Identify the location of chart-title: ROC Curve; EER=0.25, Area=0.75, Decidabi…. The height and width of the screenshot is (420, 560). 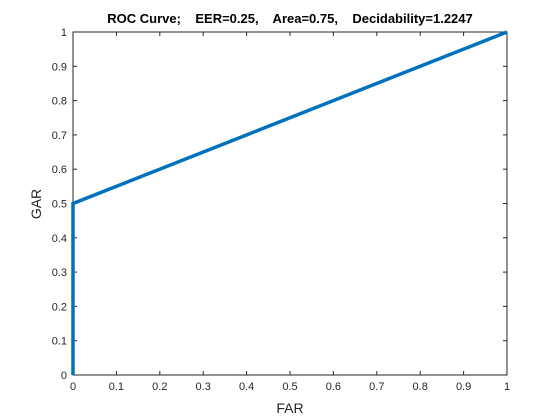
(290, 18).